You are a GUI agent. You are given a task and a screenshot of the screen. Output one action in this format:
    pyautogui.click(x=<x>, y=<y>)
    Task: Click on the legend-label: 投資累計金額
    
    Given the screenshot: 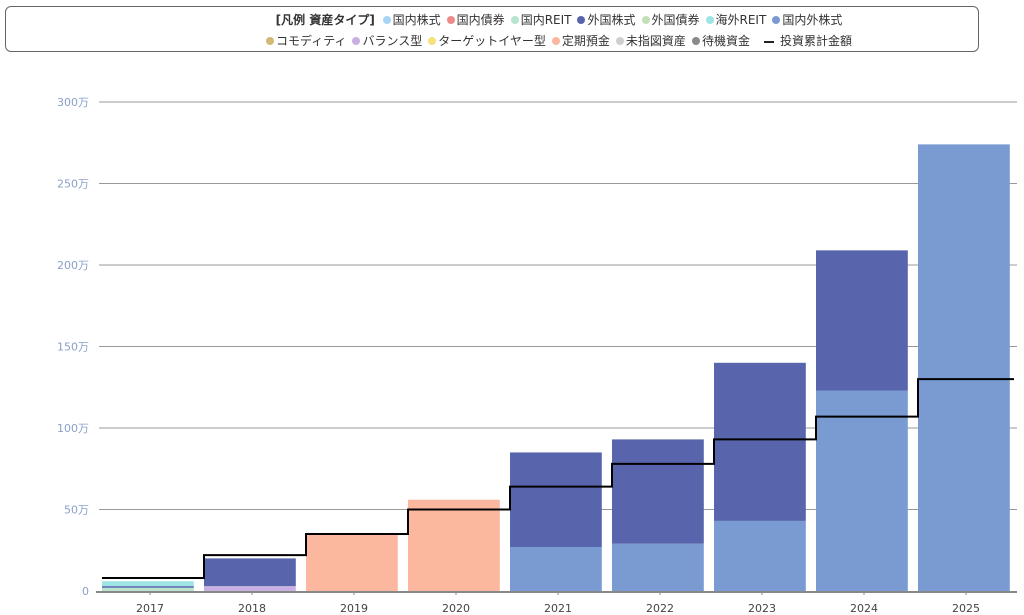 What is the action you would take?
    pyautogui.click(x=815, y=41)
    